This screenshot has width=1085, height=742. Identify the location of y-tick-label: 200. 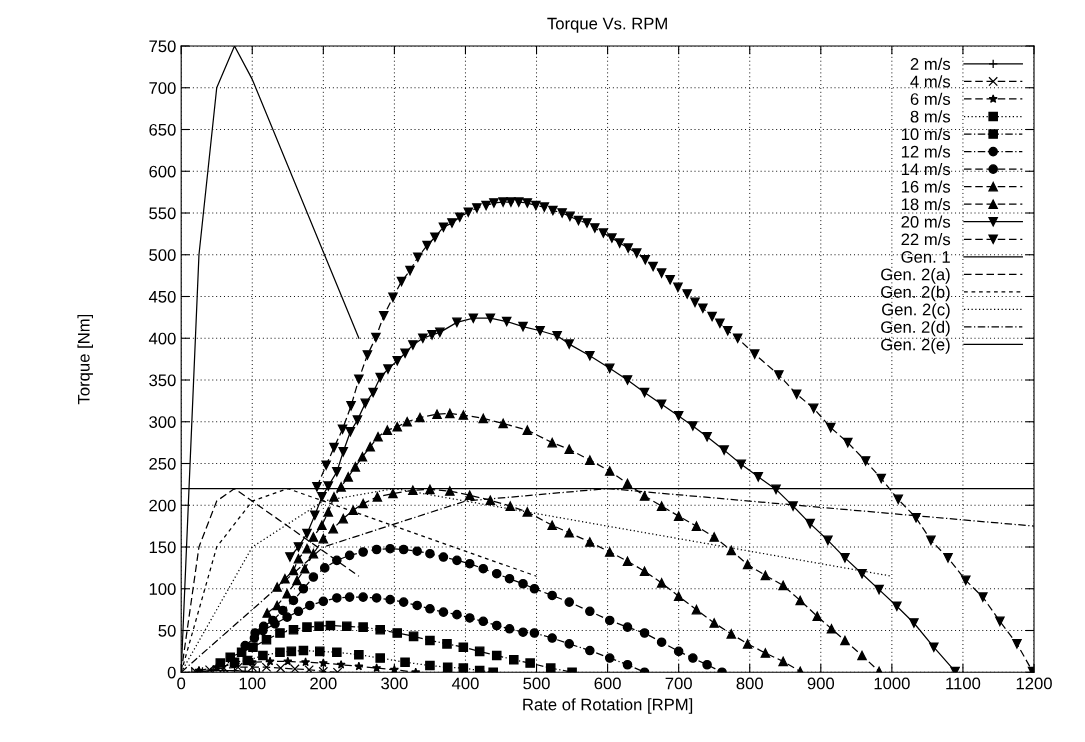
(162, 505).